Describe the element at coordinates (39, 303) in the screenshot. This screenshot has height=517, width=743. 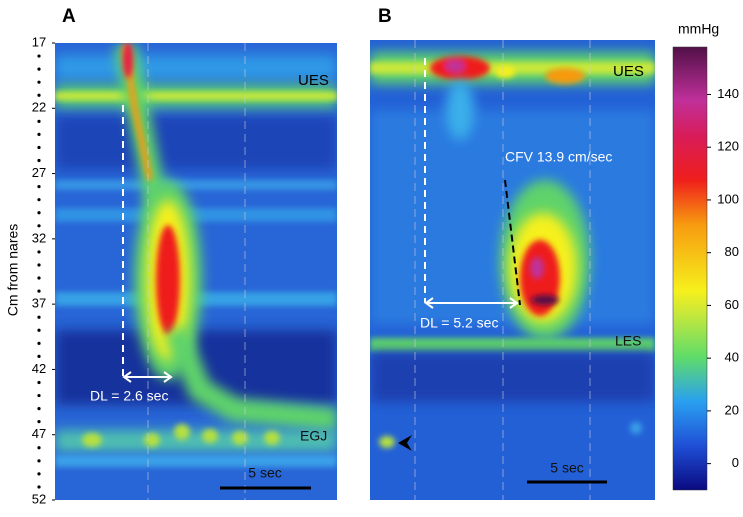
I see `y-tick-label: 37` at that location.